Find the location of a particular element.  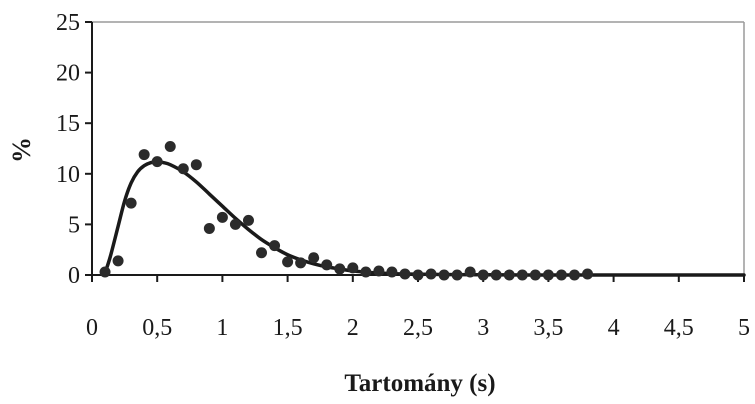

x-tick-label: 2 is located at coordinates (353, 328).